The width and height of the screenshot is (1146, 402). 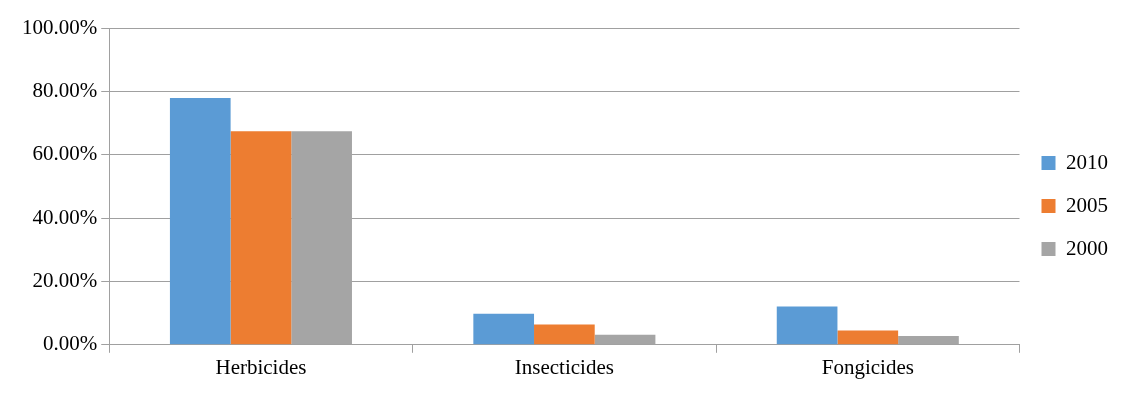 I want to click on y-tick-label: 60.00%, so click(x=65, y=153).